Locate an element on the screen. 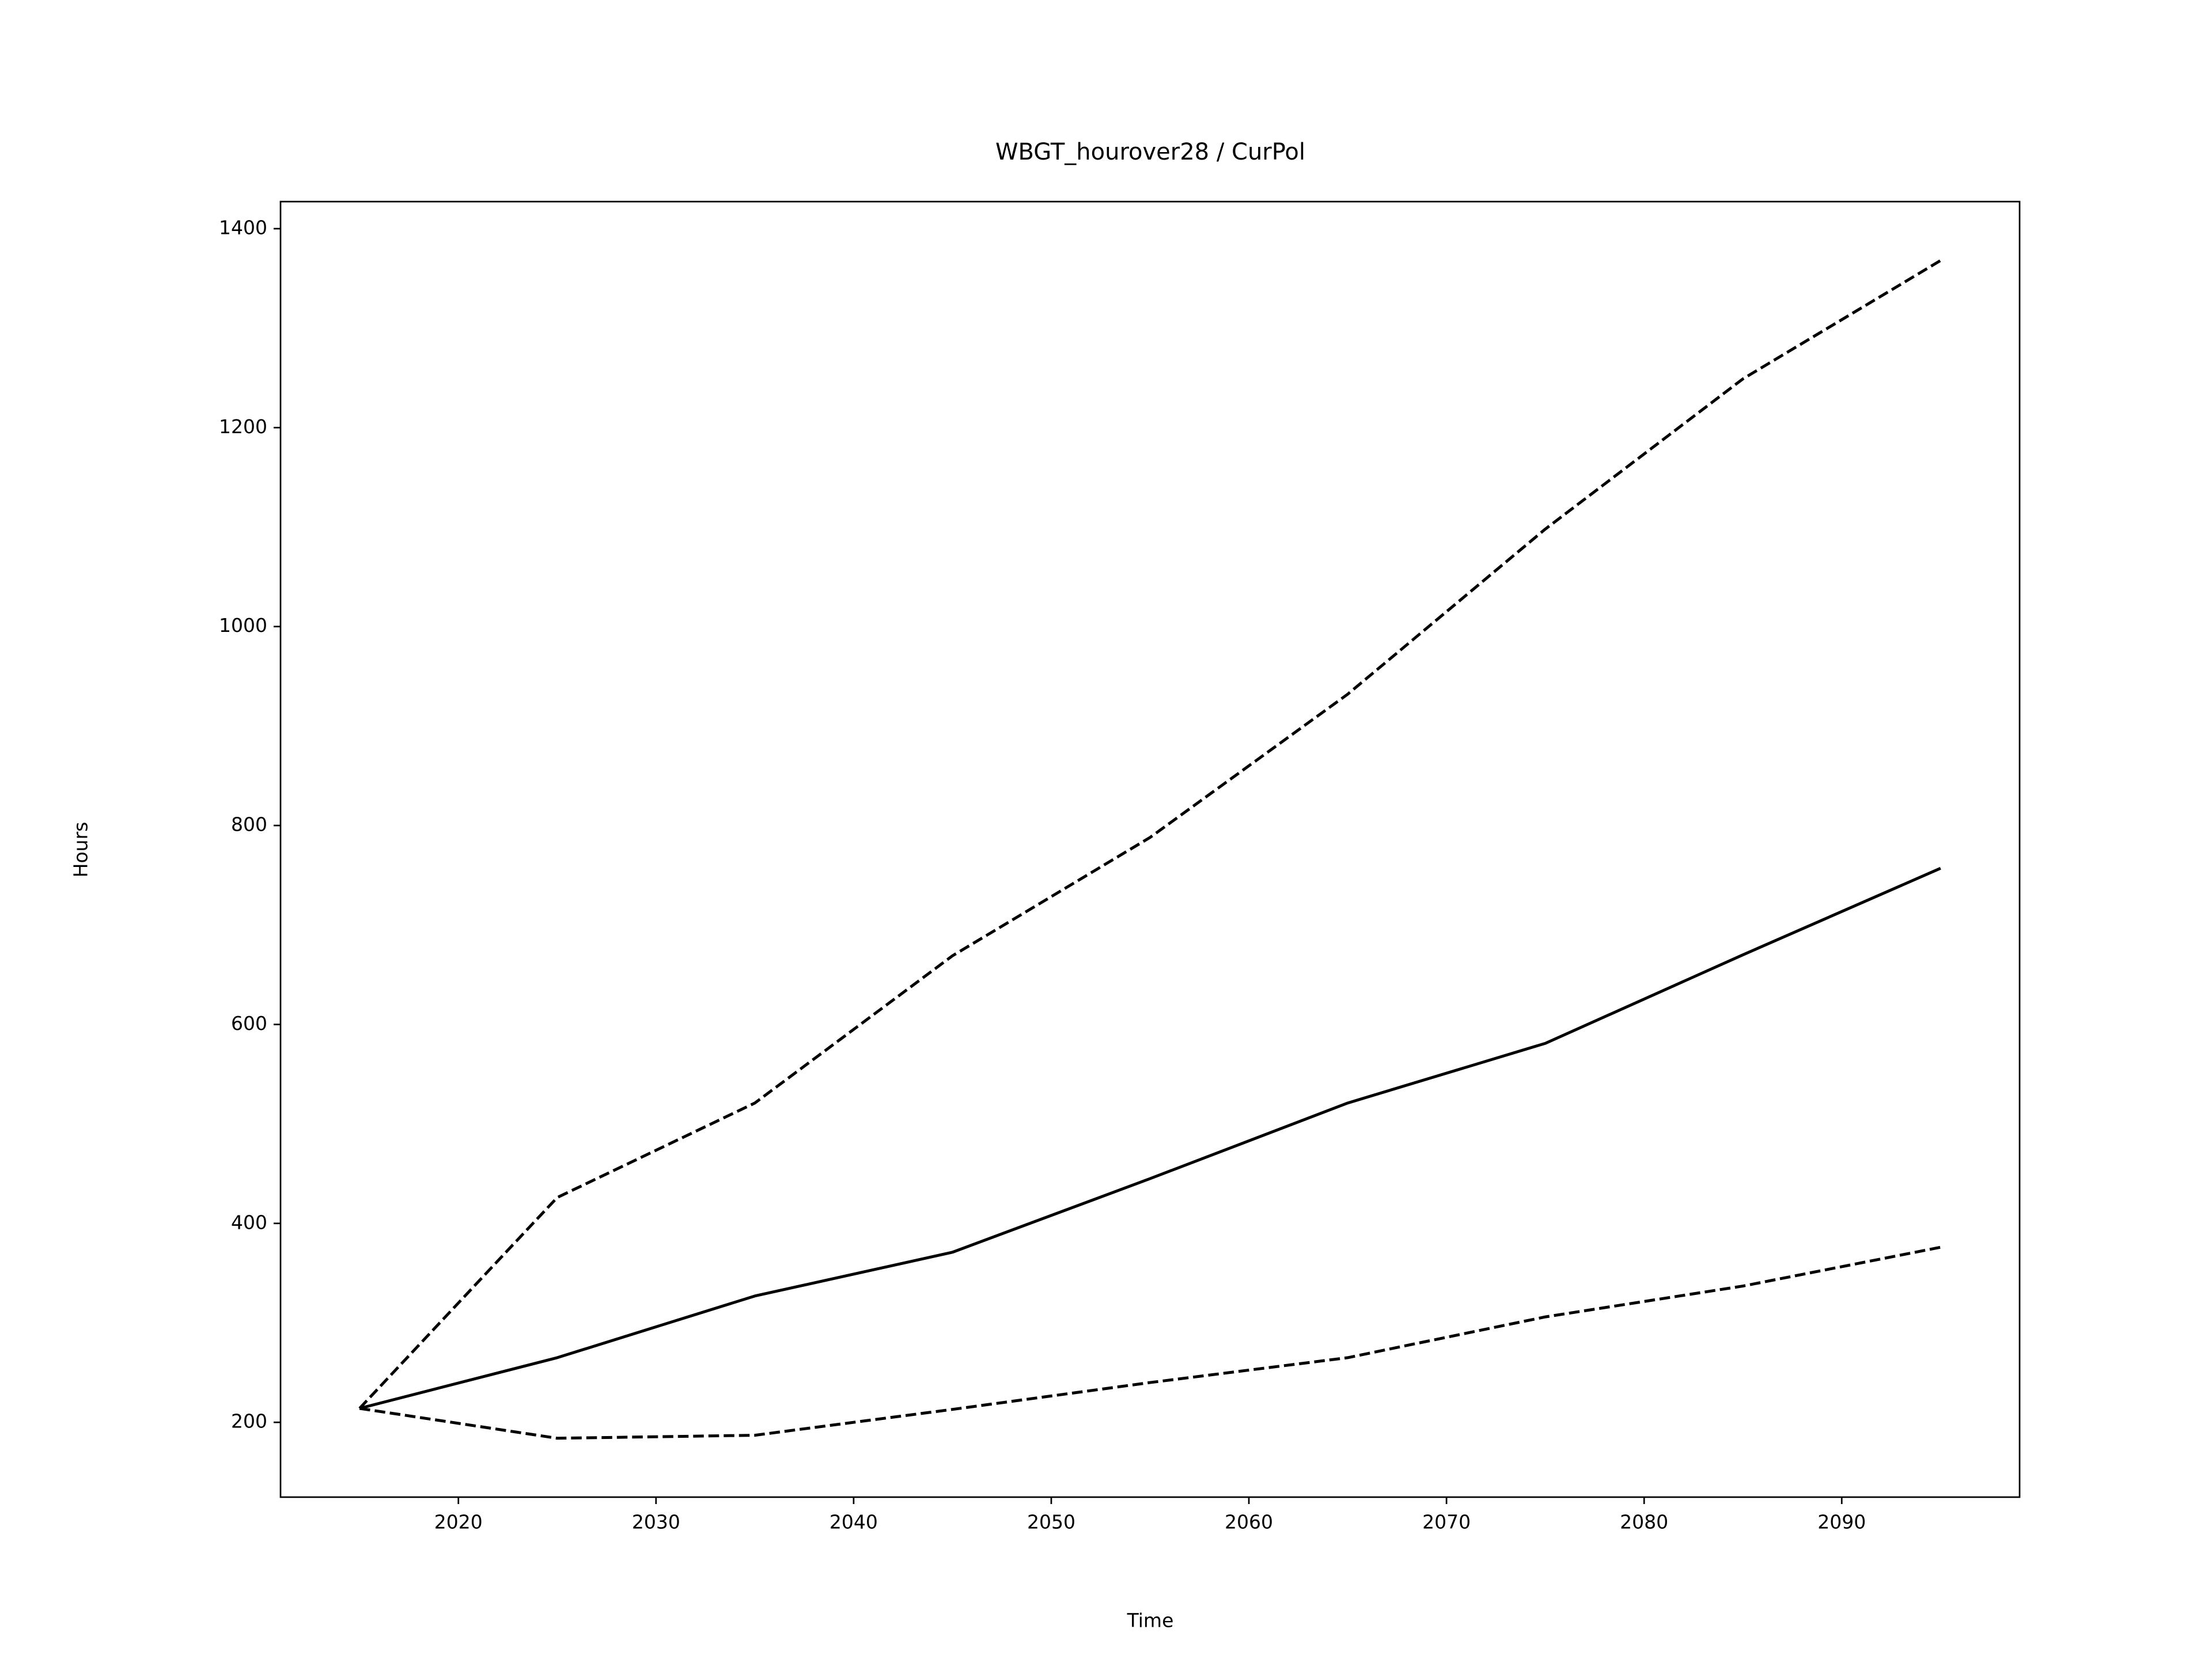 Image resolution: width=2212 pixels, height=1659 pixels. x-tick-label: 2070 is located at coordinates (1446, 1522).